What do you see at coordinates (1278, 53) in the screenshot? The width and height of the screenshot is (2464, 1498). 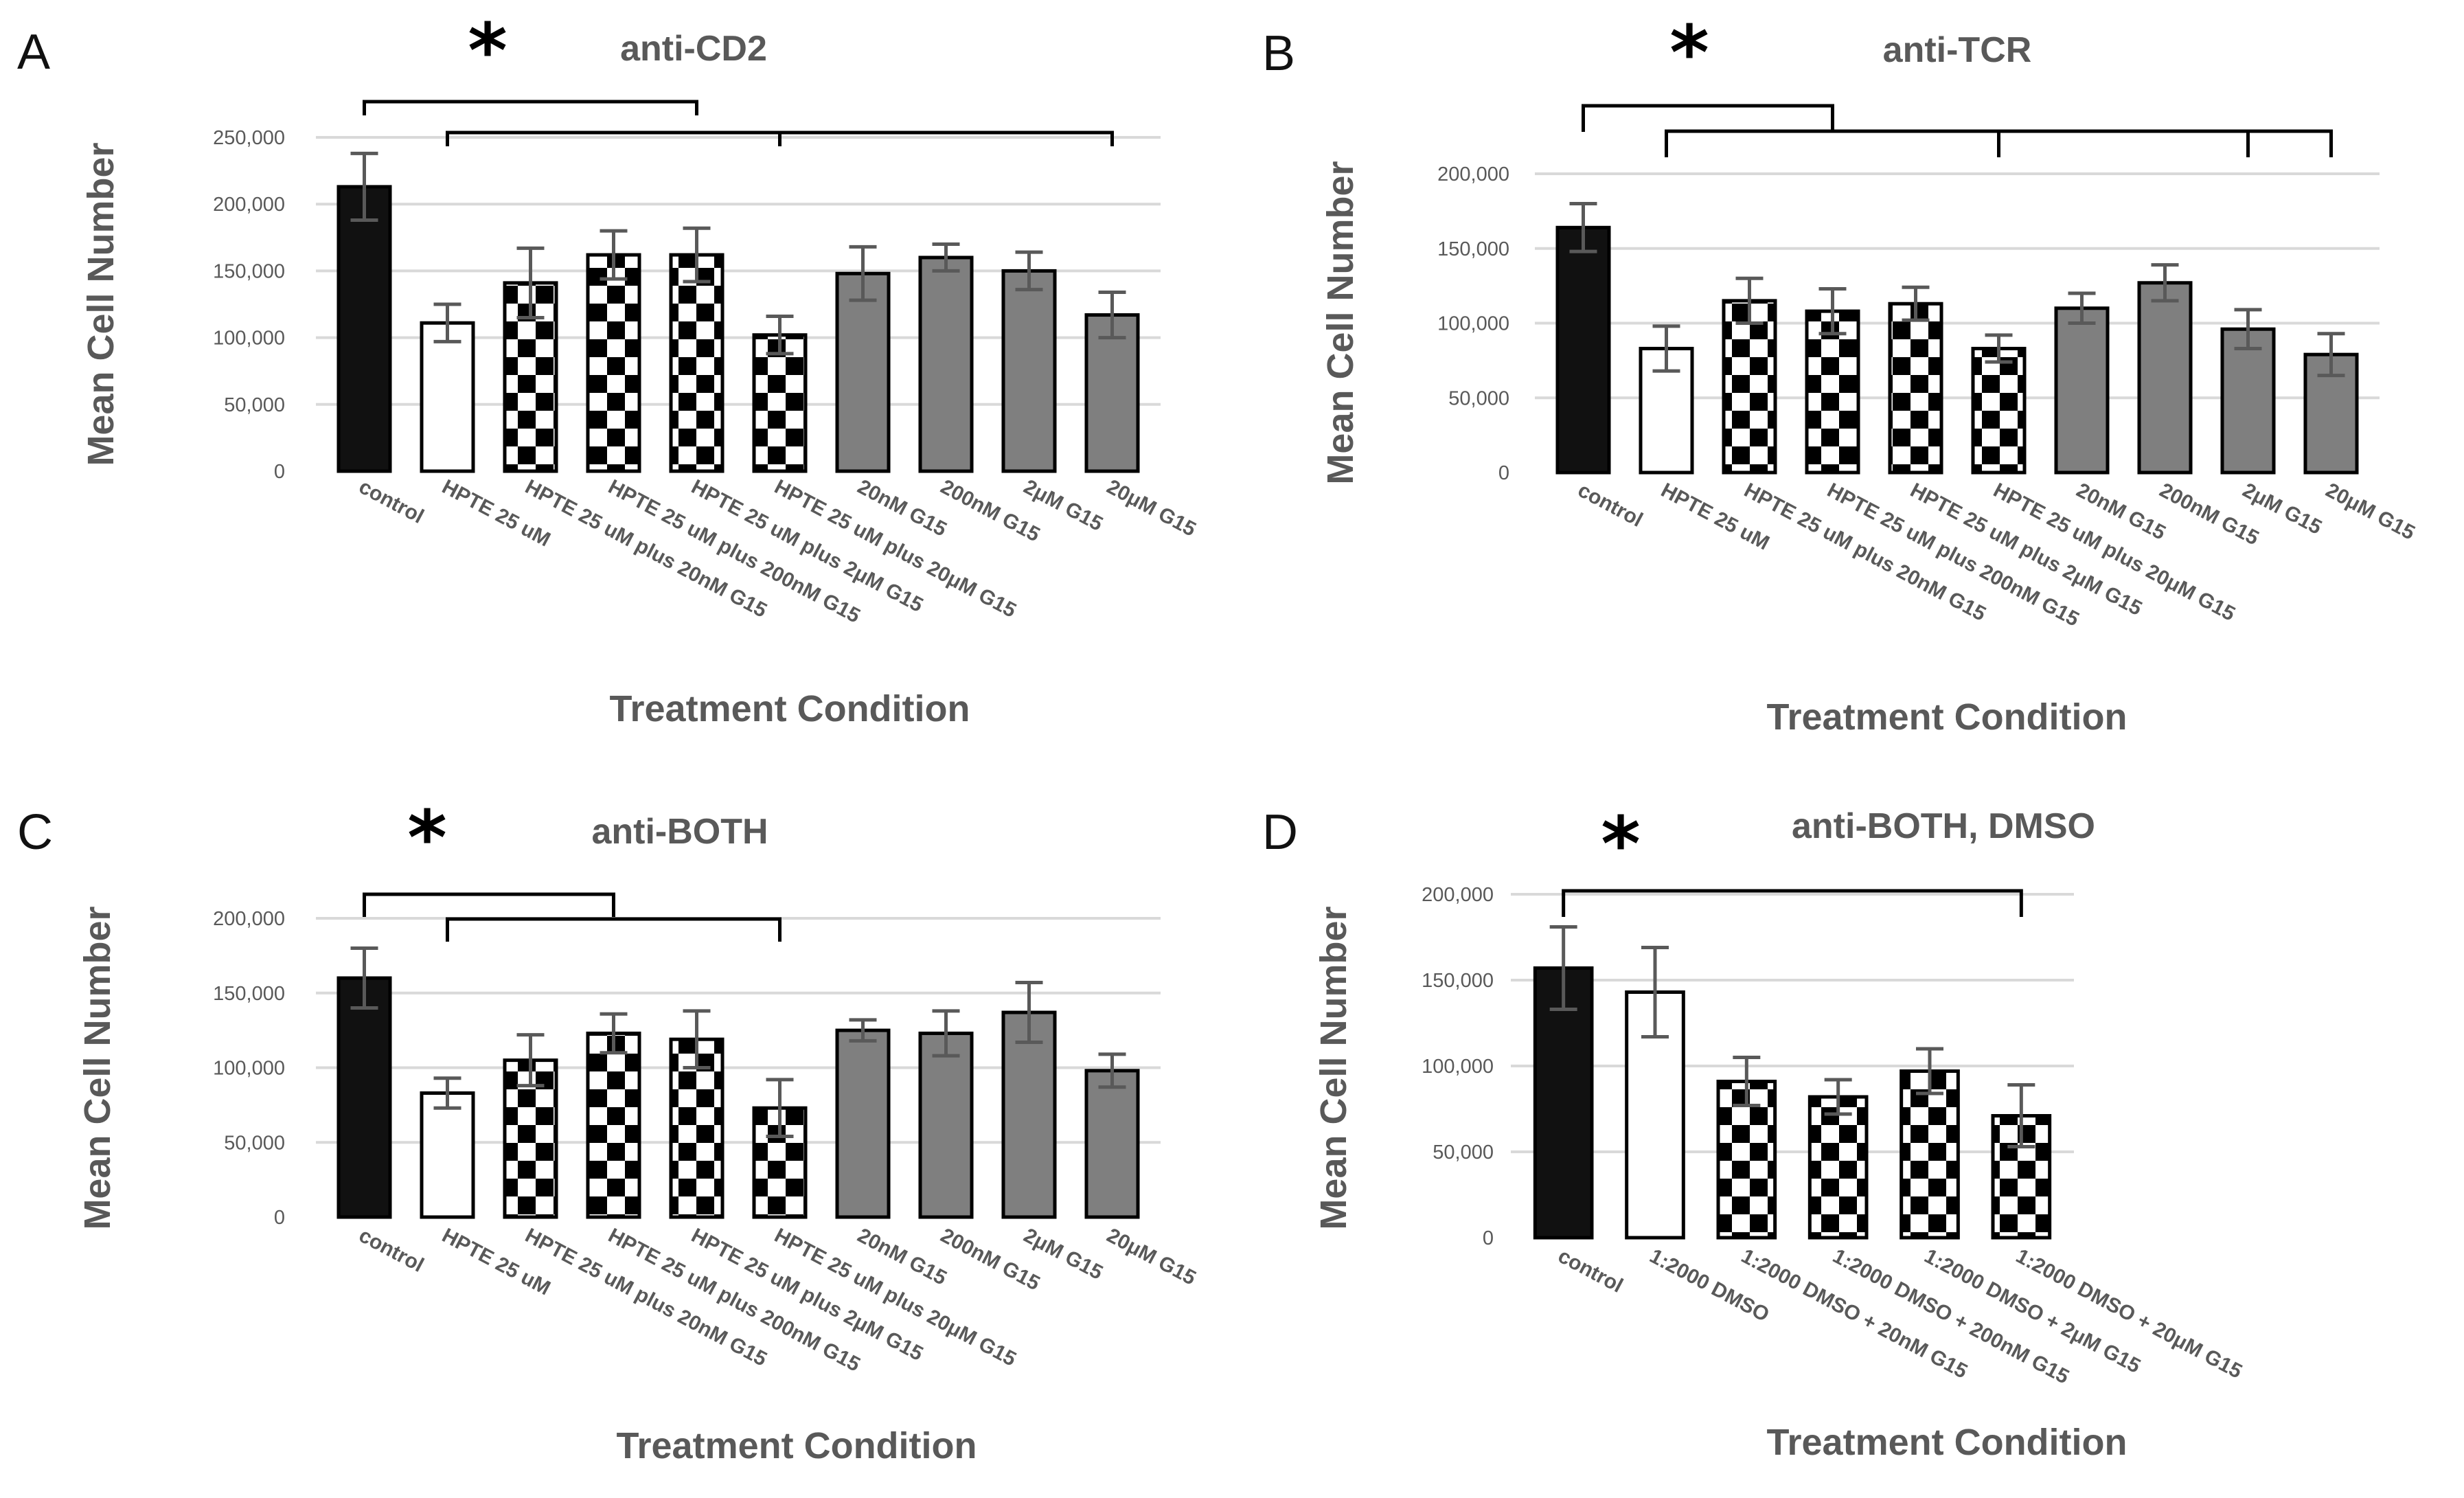 I see `panel-letter: B` at bounding box center [1278, 53].